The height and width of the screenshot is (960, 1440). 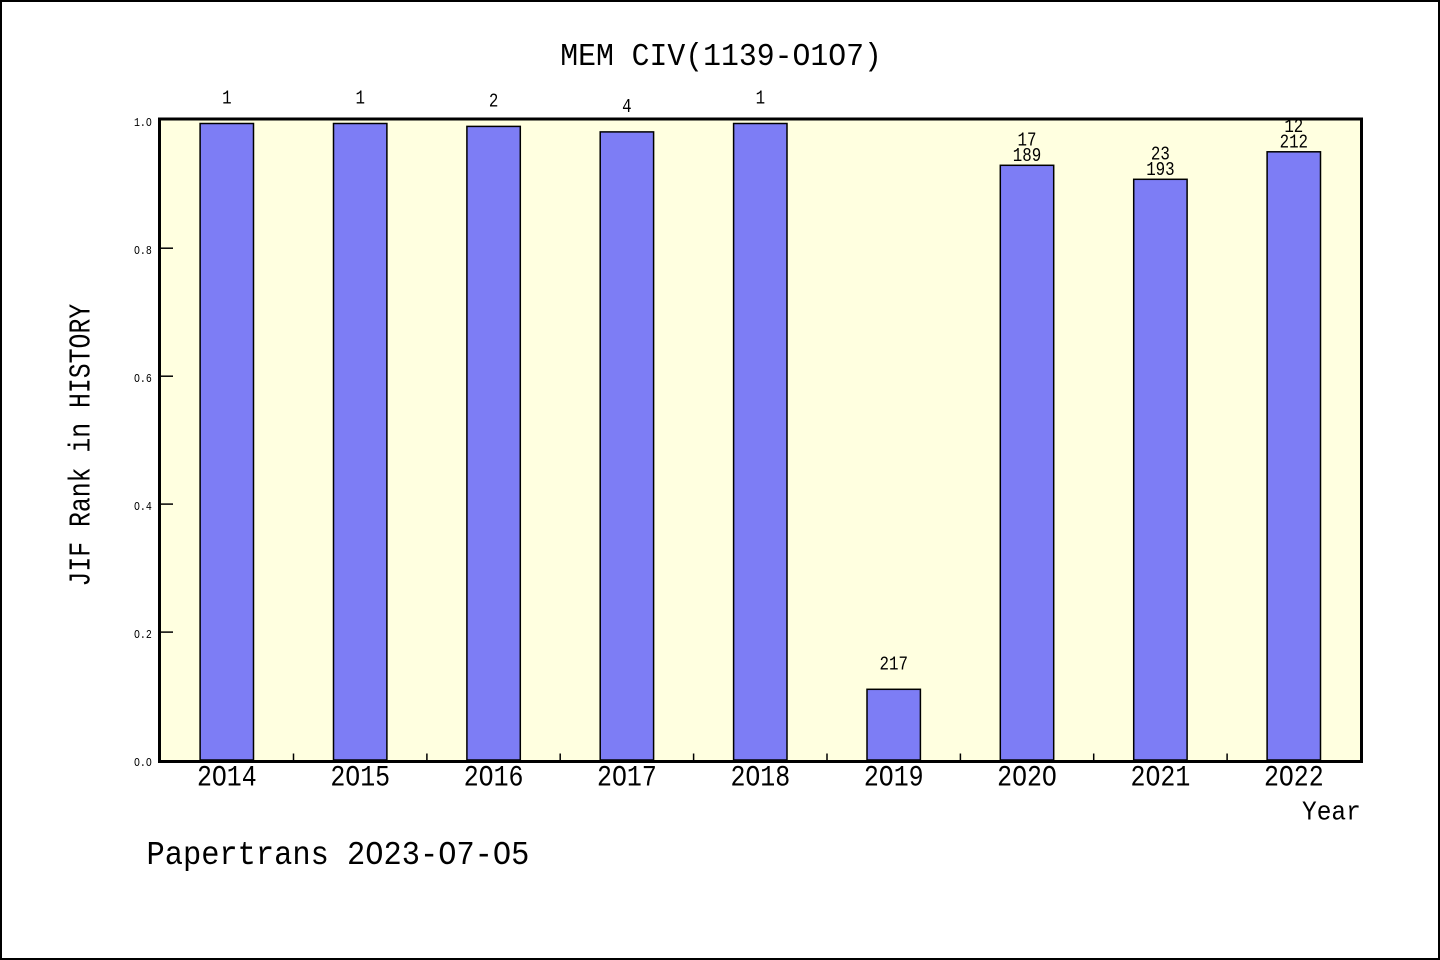 What do you see at coordinates (494, 779) in the screenshot?
I see `svg-text: 2O16` at bounding box center [494, 779].